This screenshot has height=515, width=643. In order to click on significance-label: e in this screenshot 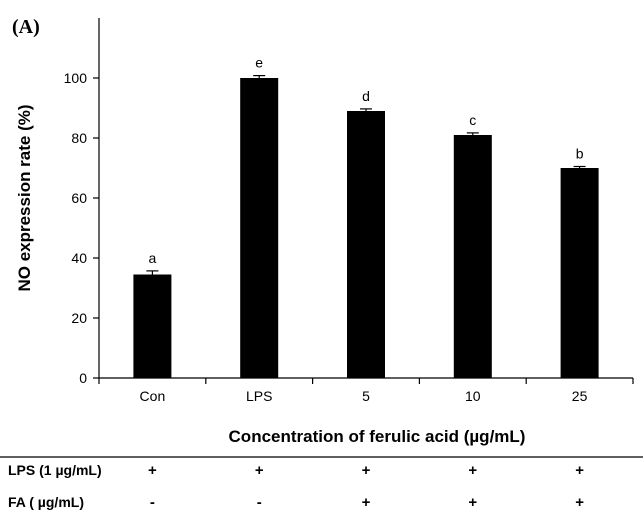, I will do `click(259, 63)`.